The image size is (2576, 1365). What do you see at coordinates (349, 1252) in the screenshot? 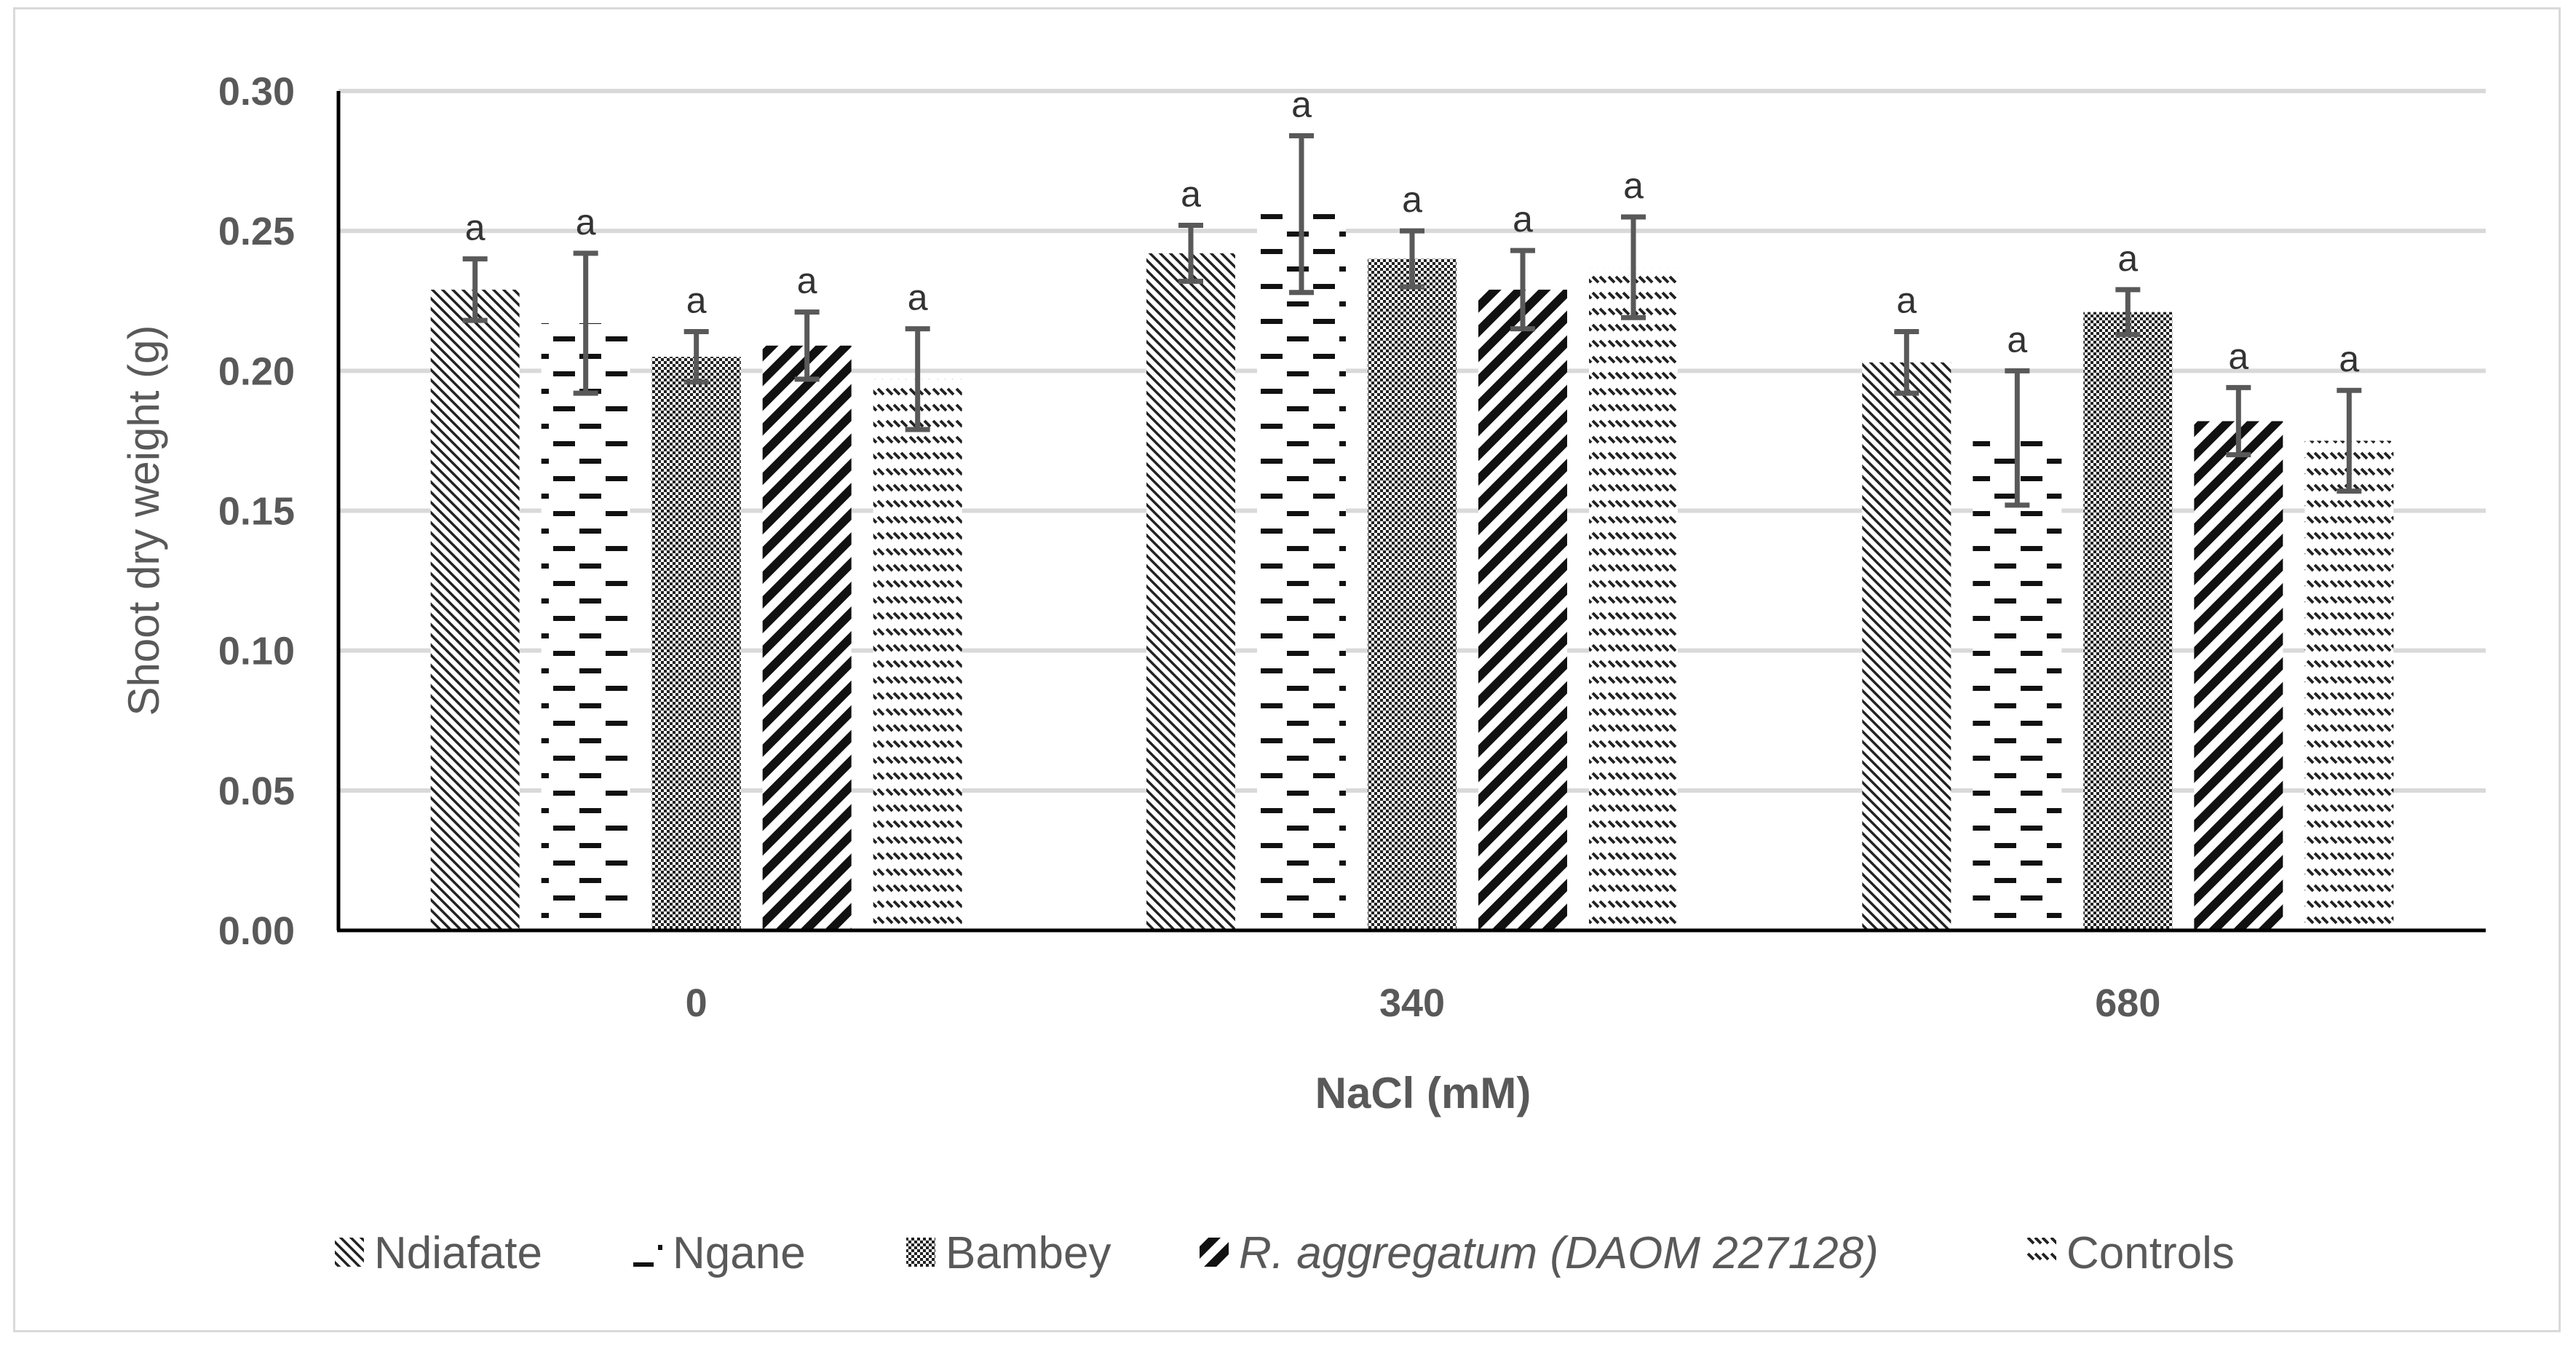
I see `legend-swatch-diag-thin` at bounding box center [349, 1252].